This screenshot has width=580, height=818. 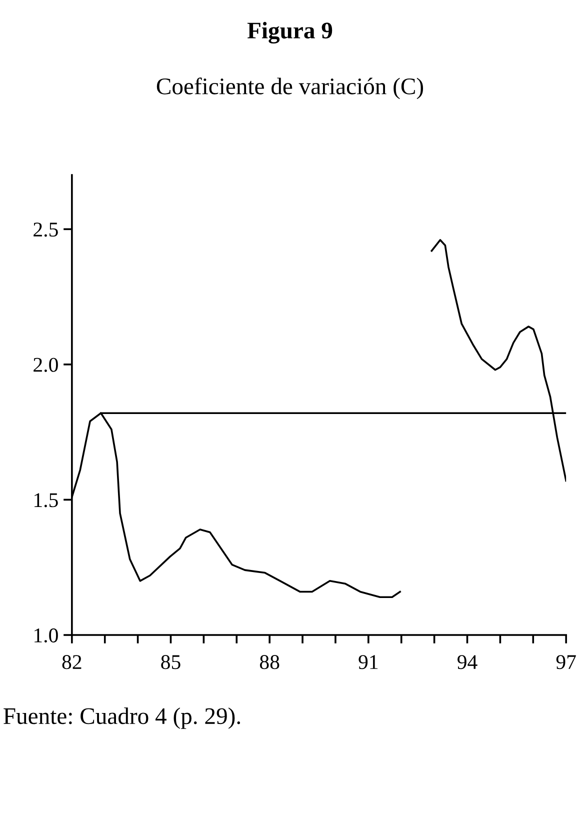 I want to click on source-note: Fuente: Cuadro 4 (p. 29)., so click(x=122, y=718).